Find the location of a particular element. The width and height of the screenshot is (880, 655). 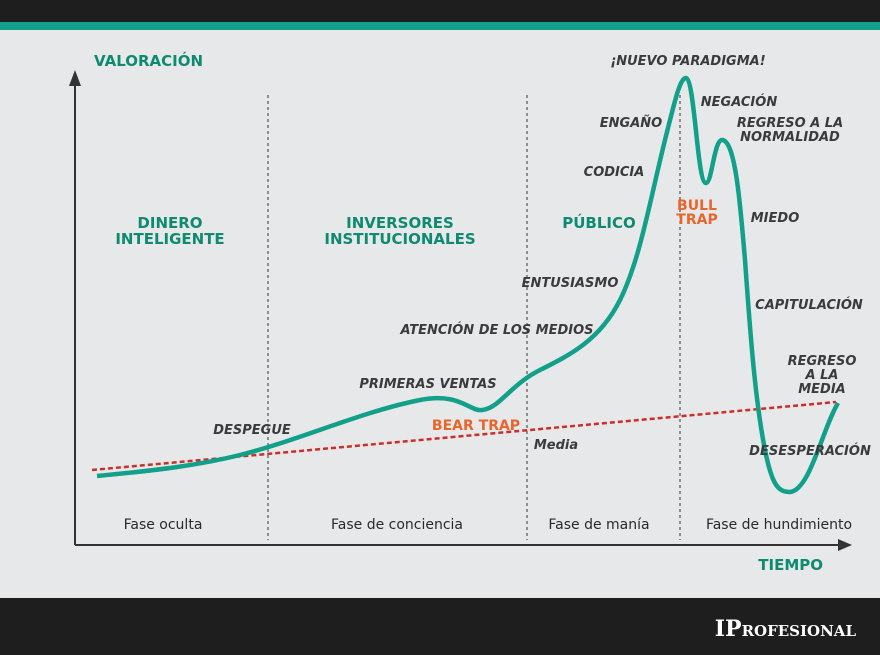

stage-label: REGRESO A LA MEDIA is located at coordinates (822, 375).